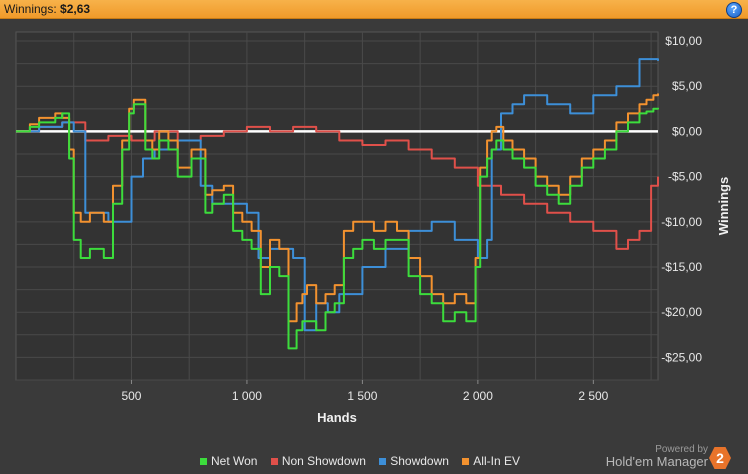  Describe the element at coordinates (496, 461) in the screenshot. I see `legend-label: All-In EV` at that location.